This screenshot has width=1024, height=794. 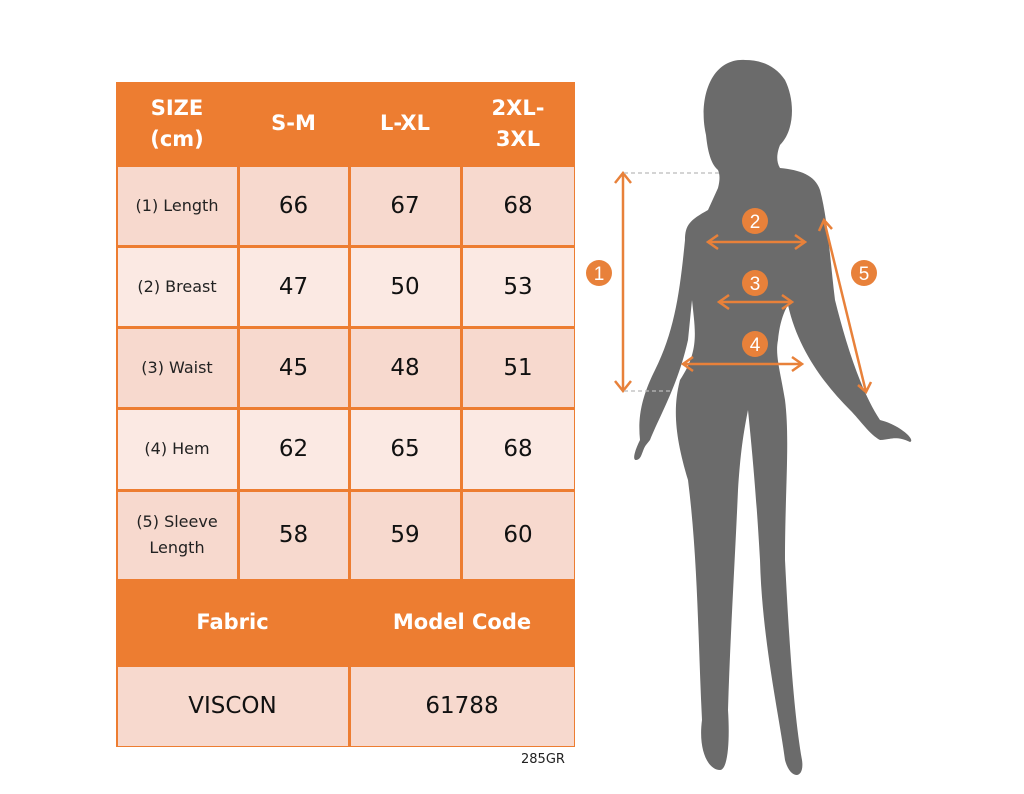 I want to click on value-cell: 45, so click(x=293, y=367).